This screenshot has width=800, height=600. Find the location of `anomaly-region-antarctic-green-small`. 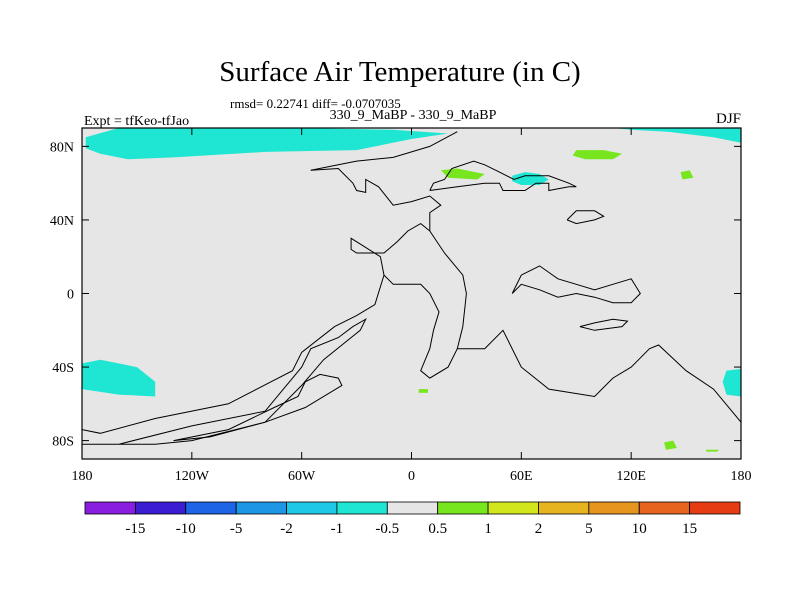

anomaly-region-antarctic-green-small is located at coordinates (712, 450).